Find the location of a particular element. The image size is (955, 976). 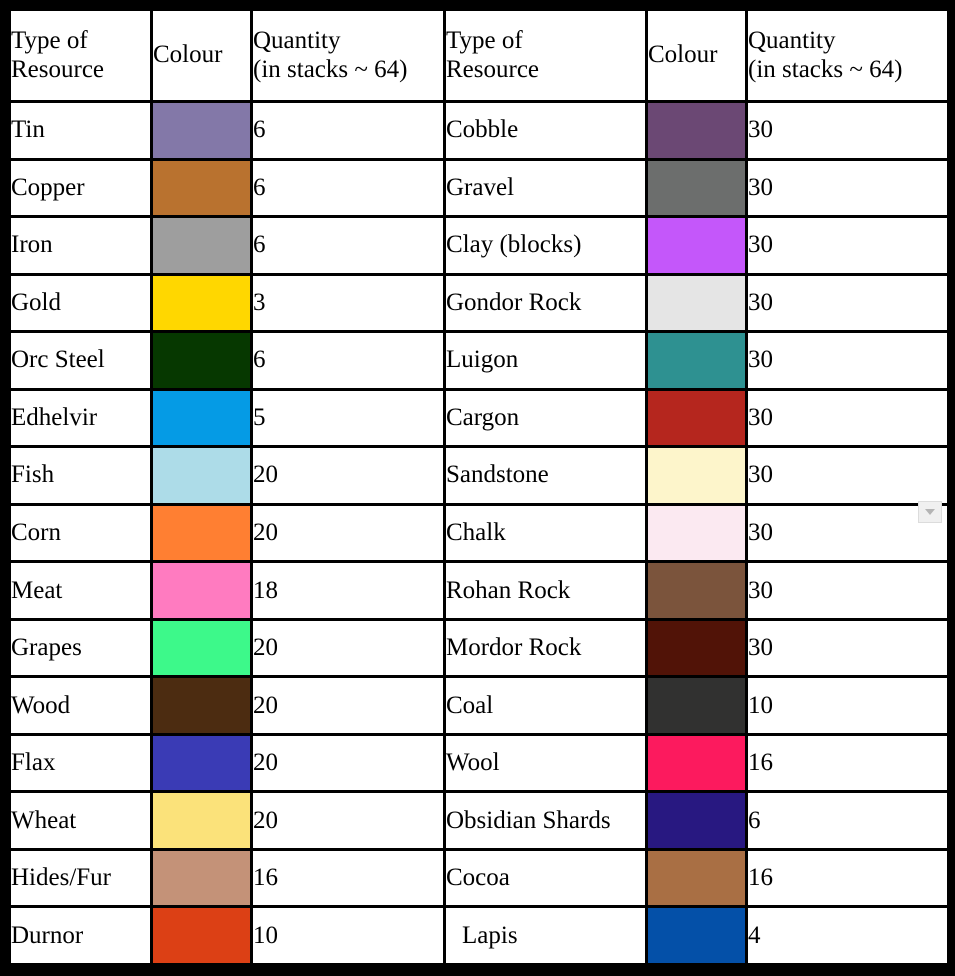

resource-name-cell: Cargon is located at coordinates (545, 418).